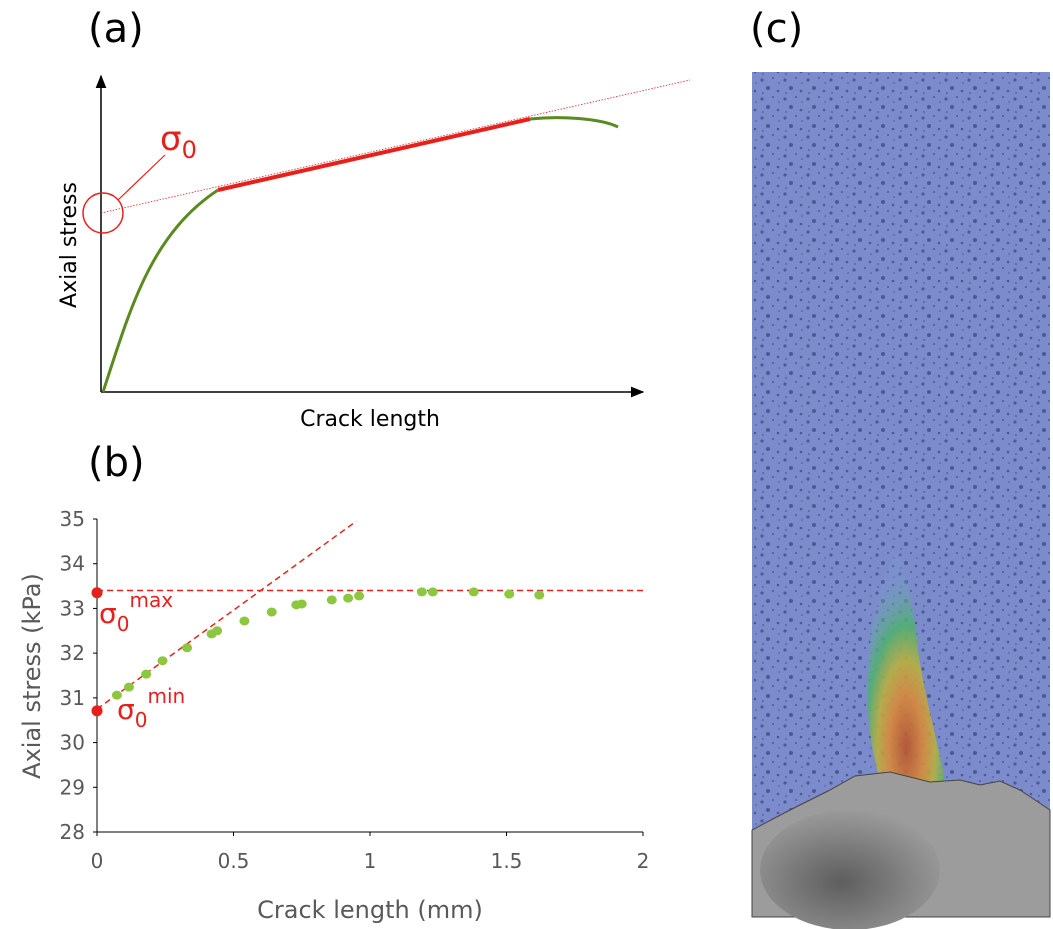 This screenshot has width=1053, height=929. Describe the element at coordinates (507, 861) in the screenshot. I see `x-tick-label: 1.5` at that location.